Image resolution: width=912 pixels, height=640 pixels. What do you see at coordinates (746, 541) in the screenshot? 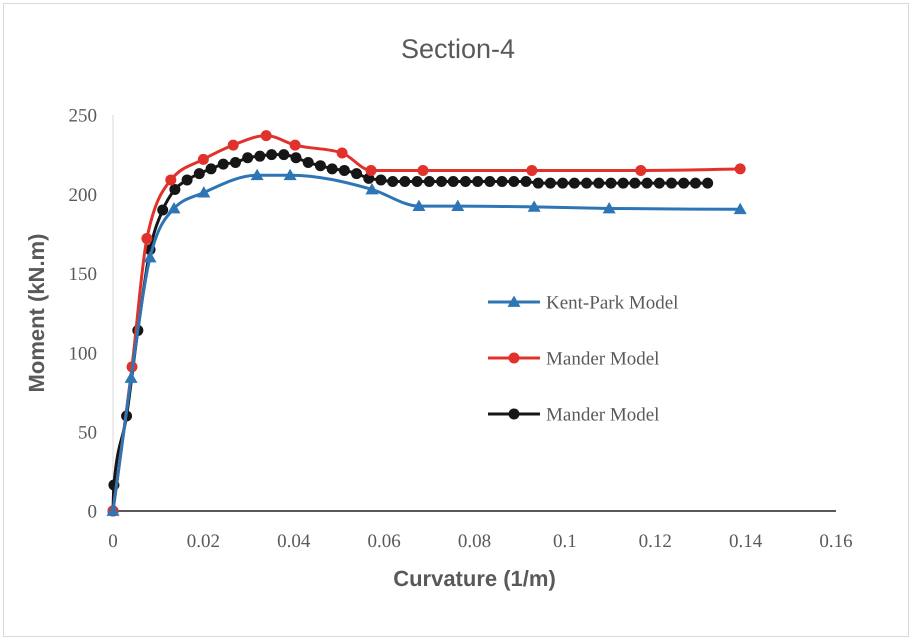
I see `x-tick-label: 0.14` at bounding box center [746, 541].